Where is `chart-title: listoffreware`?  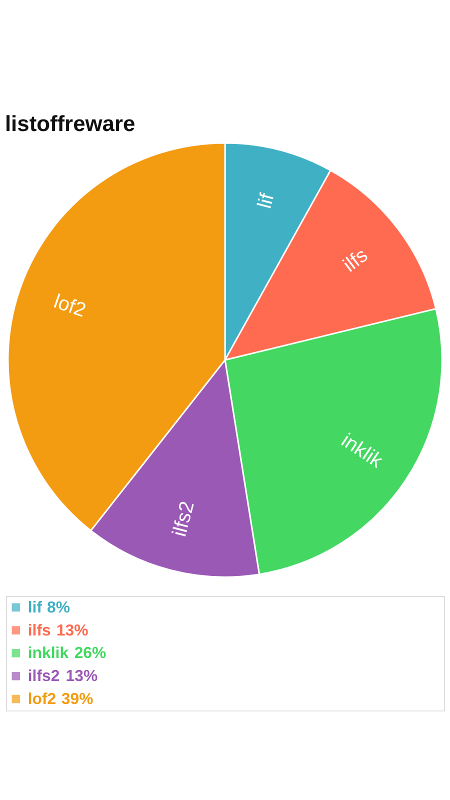 chart-title: listoffreware is located at coordinates (70, 123).